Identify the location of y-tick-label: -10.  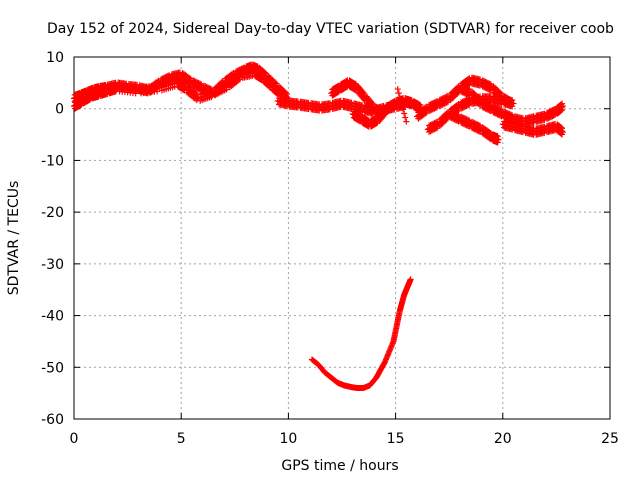
(52, 161).